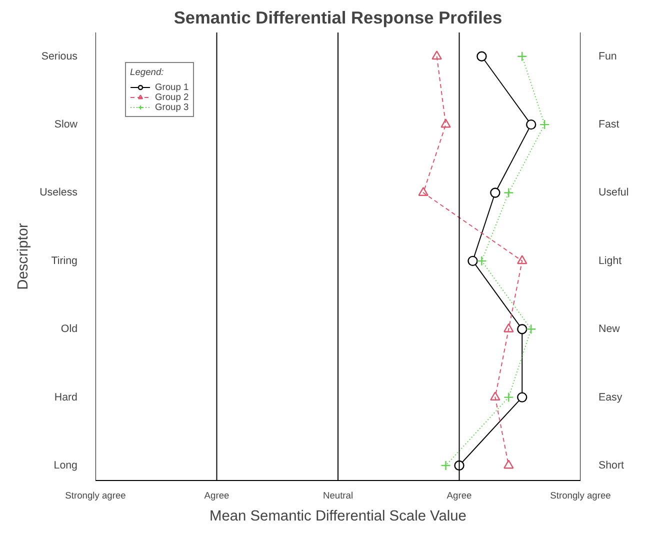  What do you see at coordinates (172, 87) in the screenshot?
I see `legend-label: Group 1` at bounding box center [172, 87].